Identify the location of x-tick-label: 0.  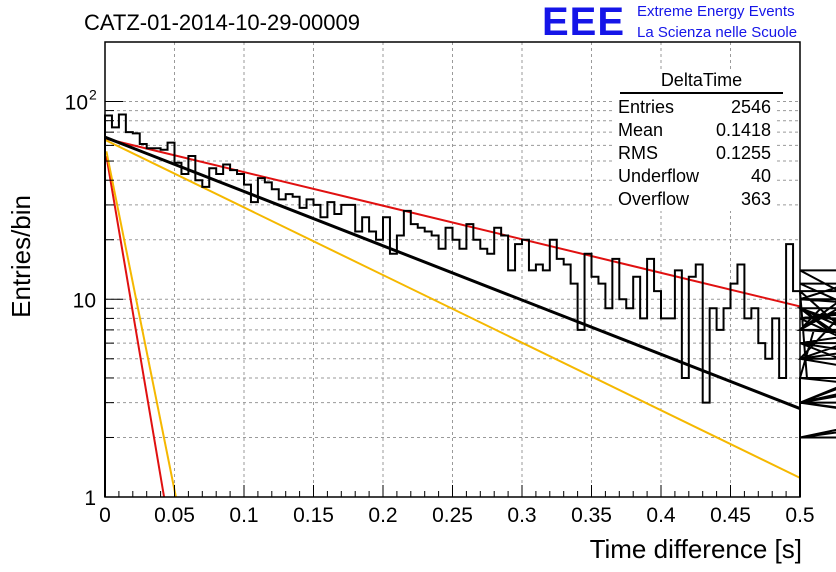
(105, 515).